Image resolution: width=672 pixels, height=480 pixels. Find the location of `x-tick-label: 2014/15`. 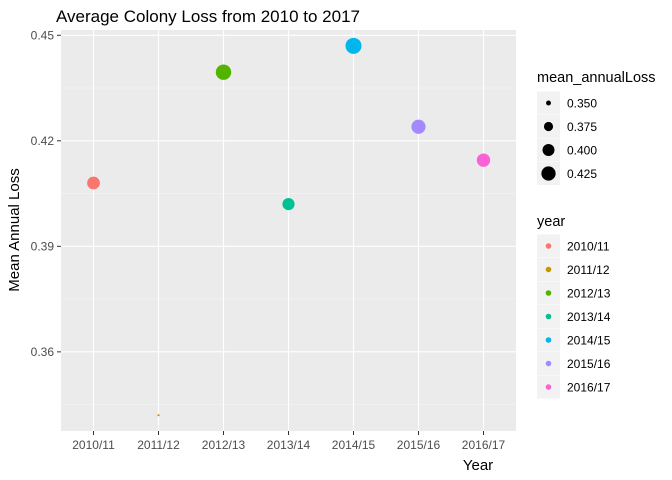

x-tick-label: 2014/15 is located at coordinates (354, 445).